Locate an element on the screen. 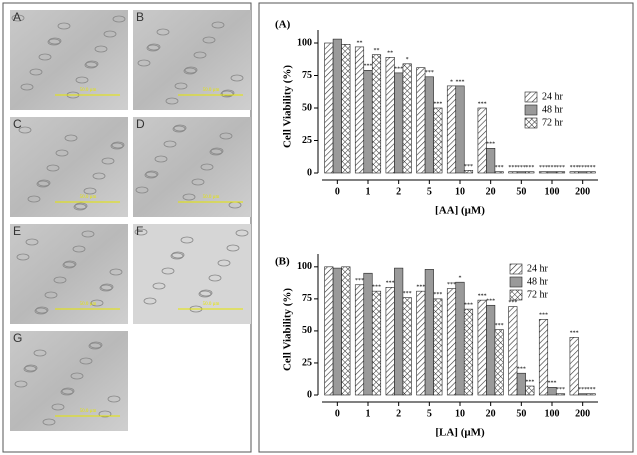 The image size is (637, 455). y-tick-label: 75 is located at coordinates (307, 75).